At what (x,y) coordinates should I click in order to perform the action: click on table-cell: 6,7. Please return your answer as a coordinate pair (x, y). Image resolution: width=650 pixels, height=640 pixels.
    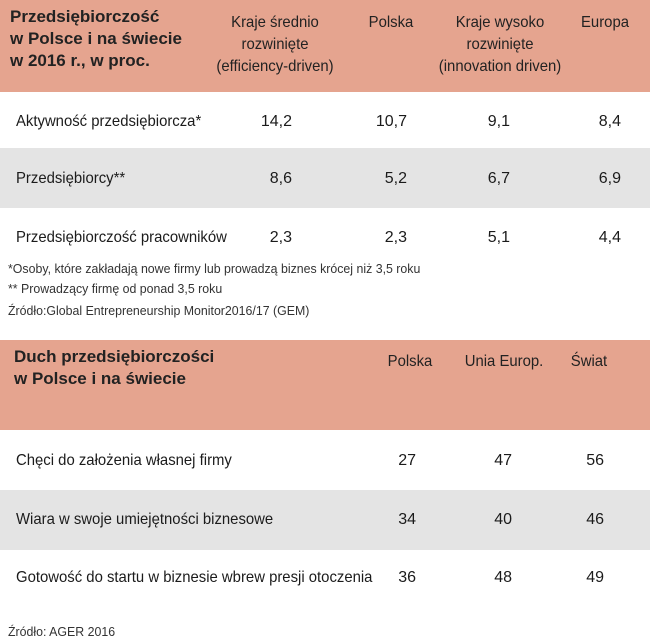
    Looking at the image, I should click on (498, 178).